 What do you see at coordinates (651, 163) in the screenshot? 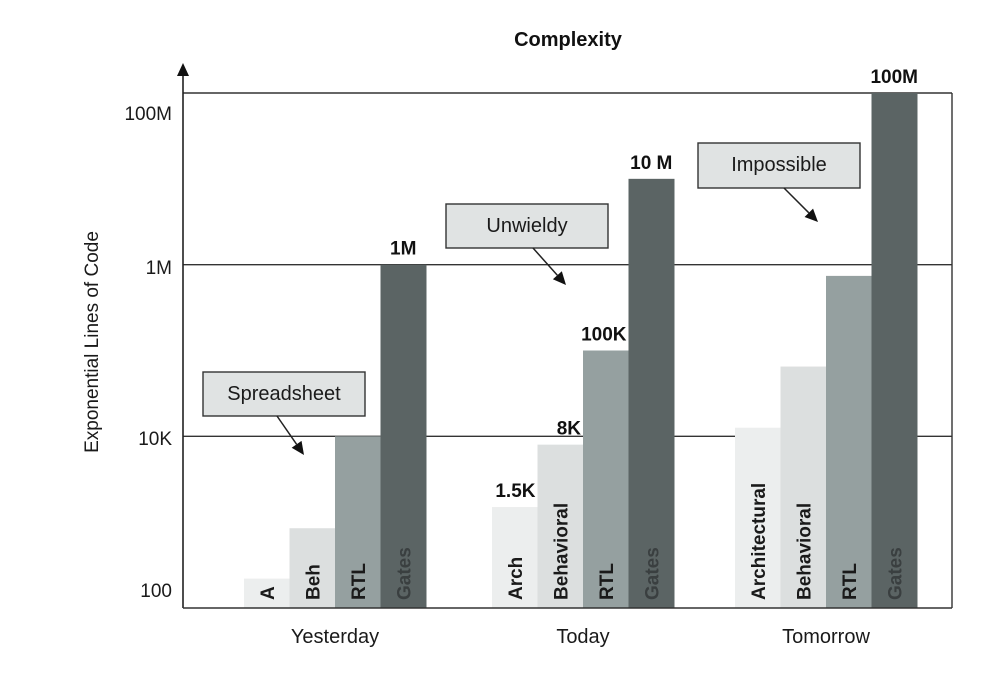
I see `value-label: 10 M` at bounding box center [651, 163].